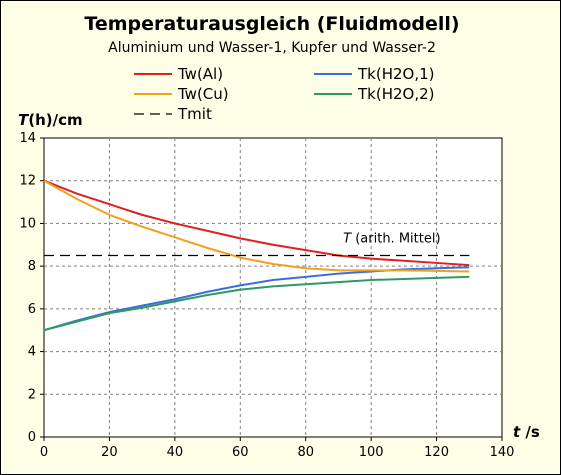  I want to click on y-axis-title-rest: (h)/cm, so click(55, 120).